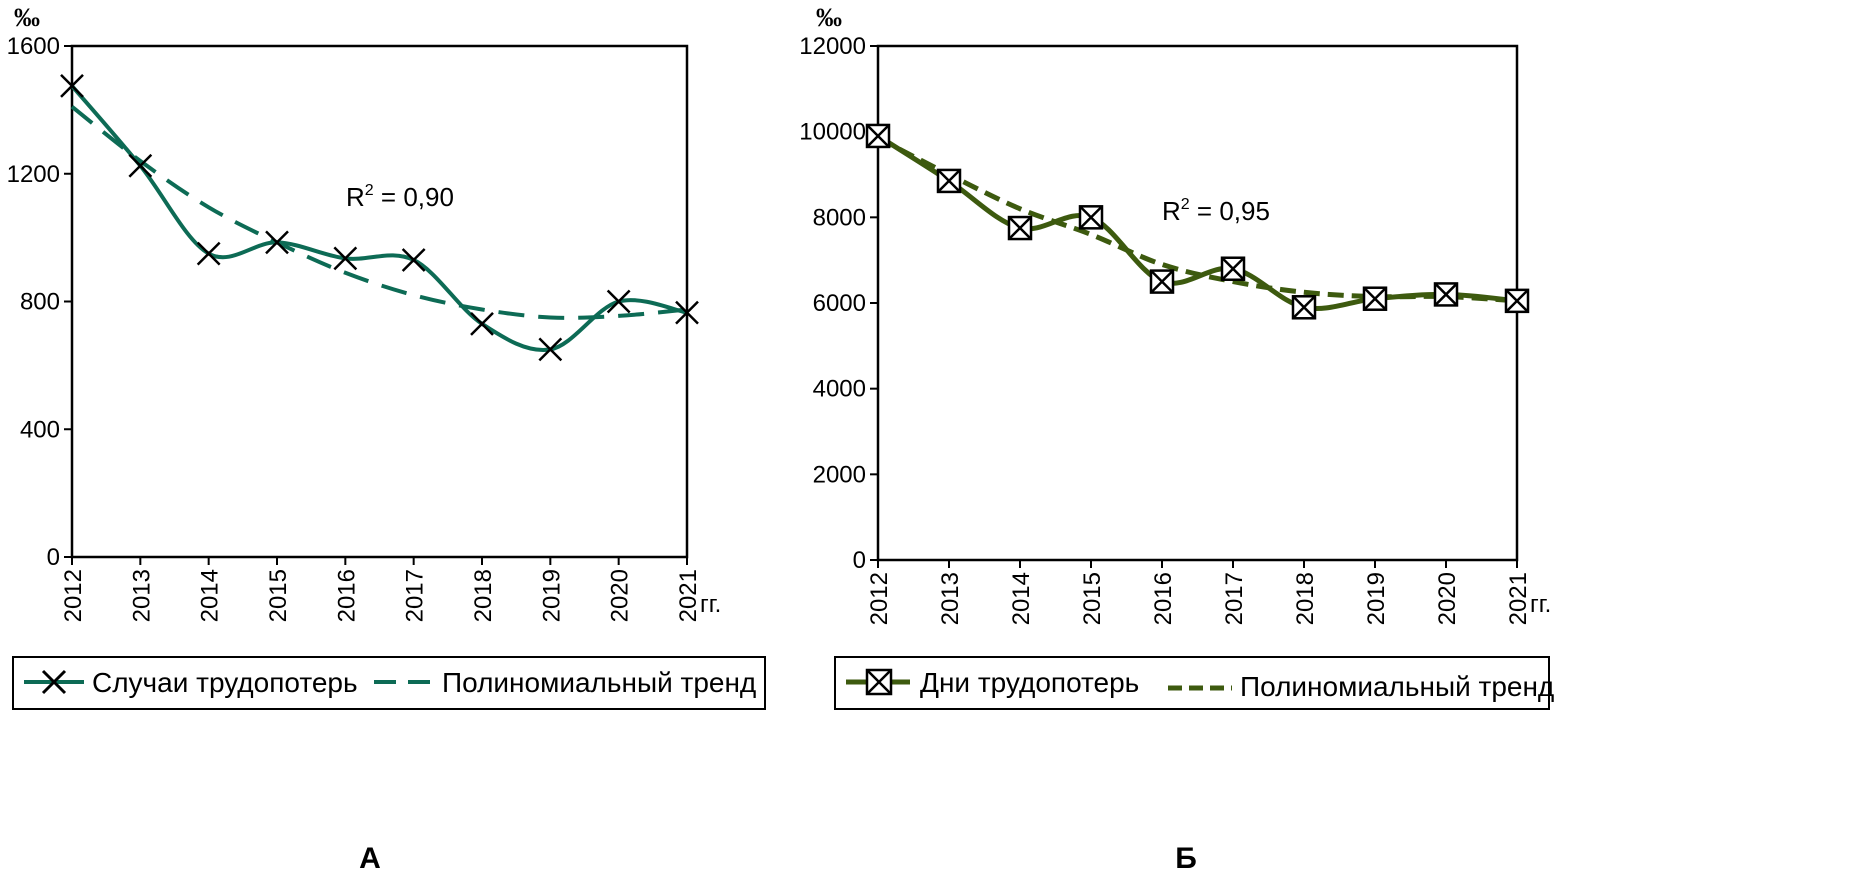 Image resolution: width=1862 pixels, height=891 pixels. I want to click on legend-a: Случаи трудопотерь Полиномиальный тренд, so click(389, 683).